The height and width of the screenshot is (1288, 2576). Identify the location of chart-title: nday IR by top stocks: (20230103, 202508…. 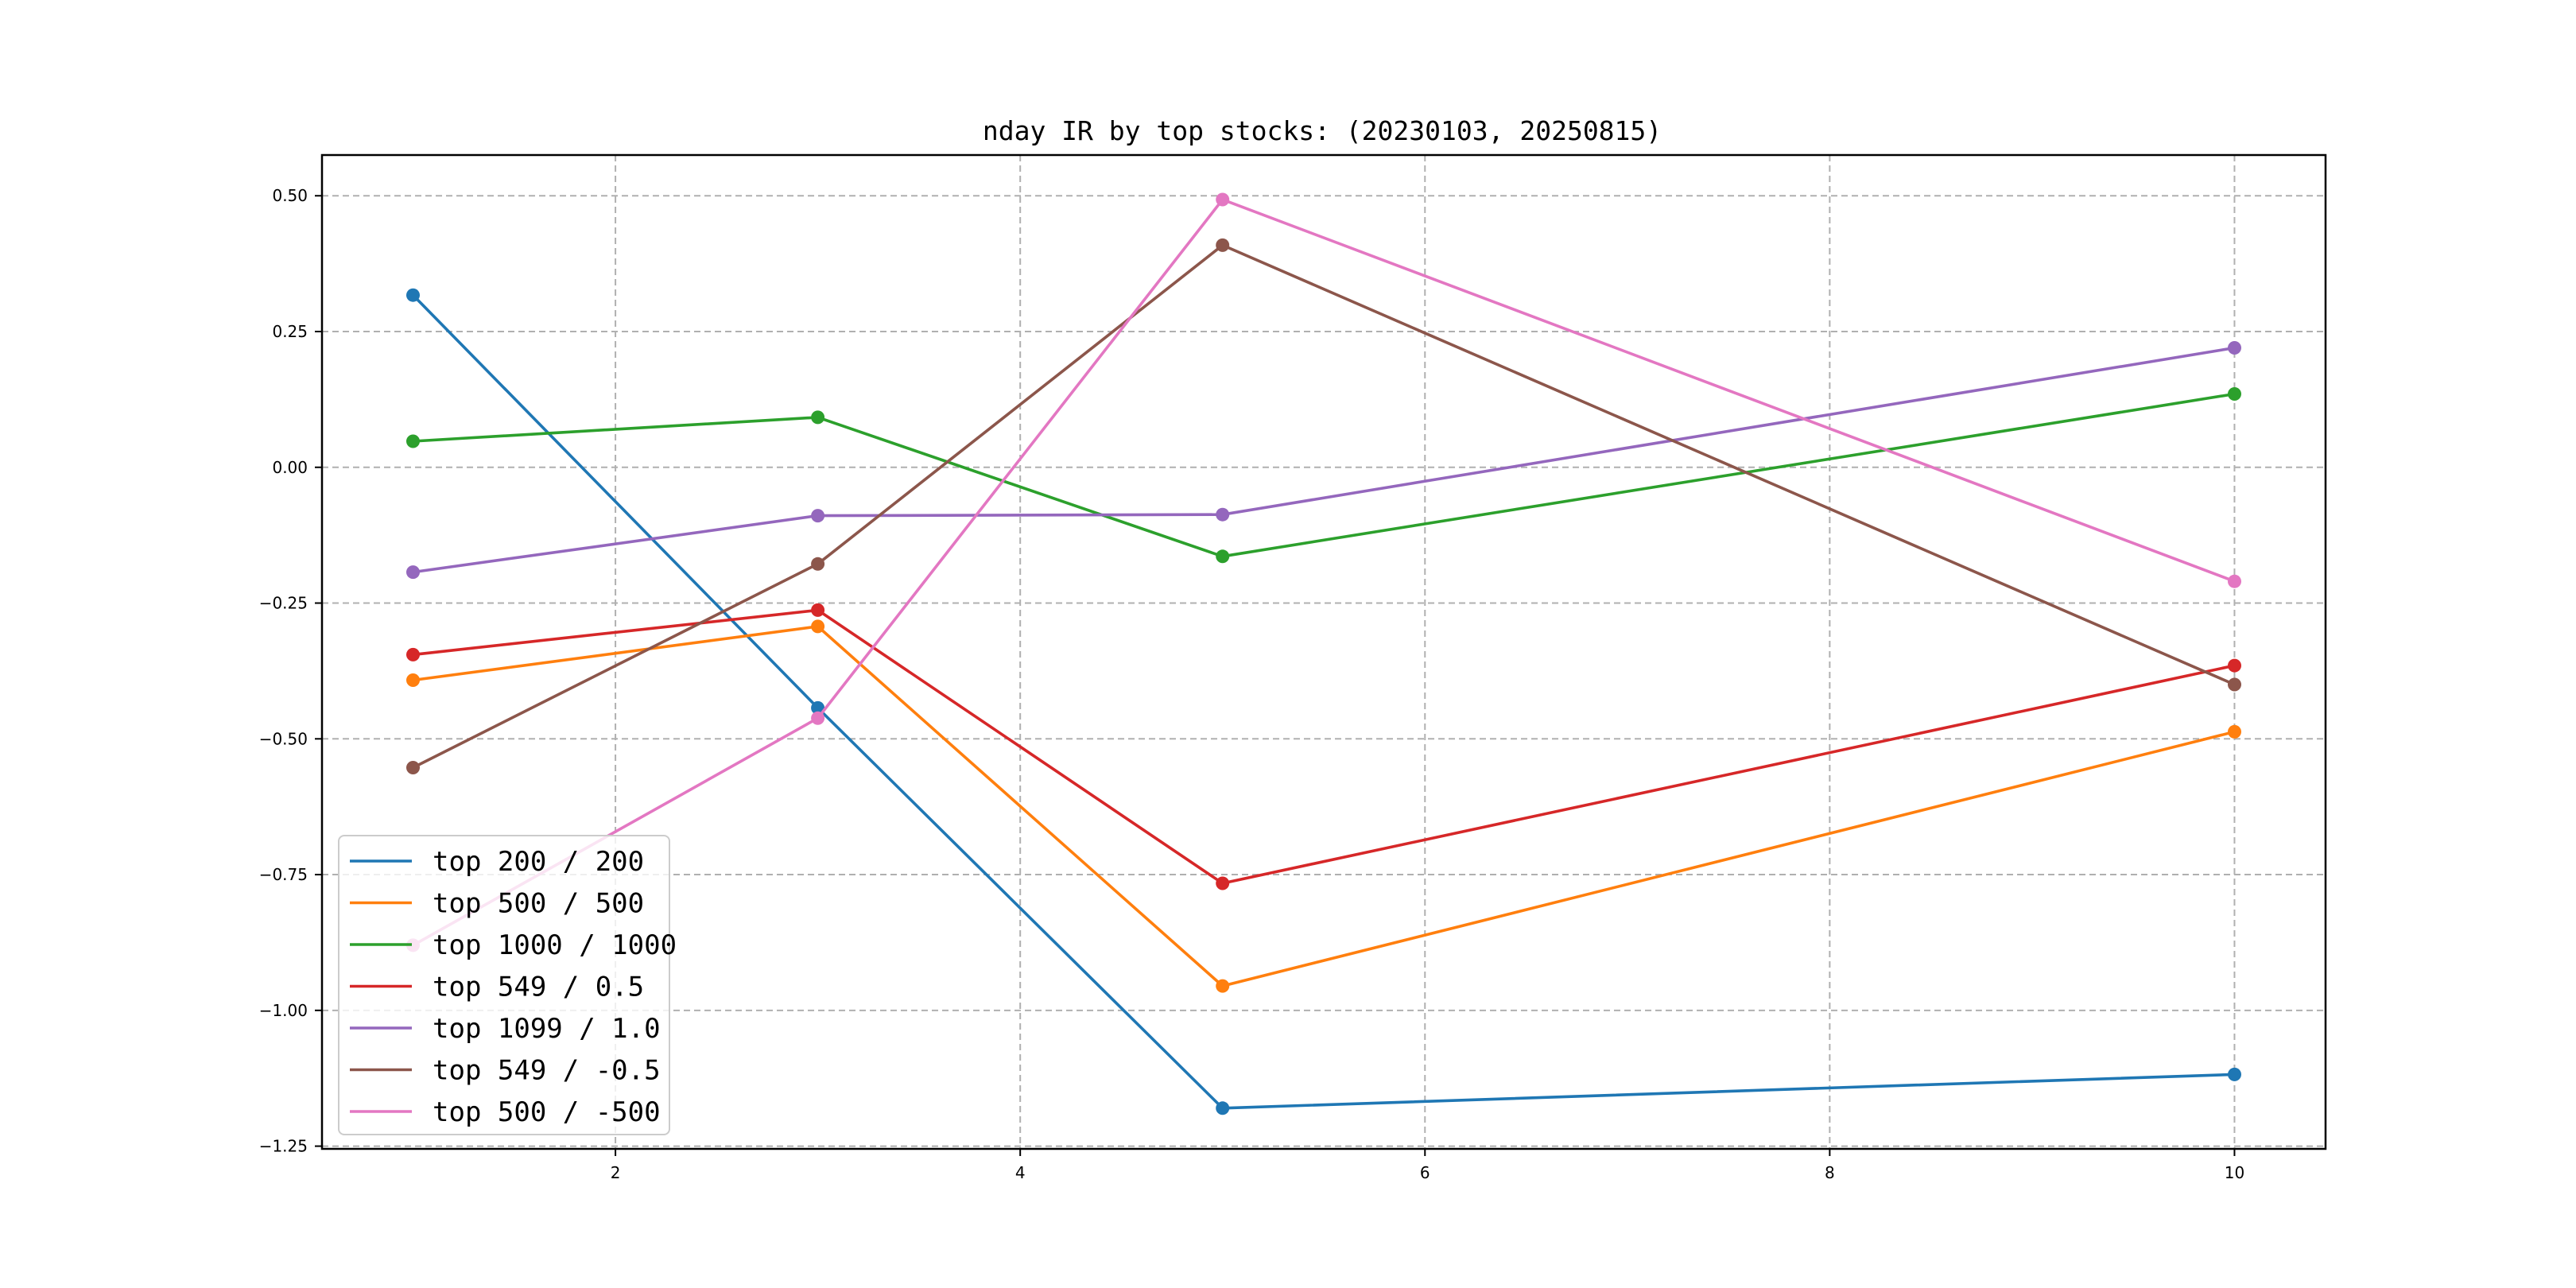
(1323, 131).